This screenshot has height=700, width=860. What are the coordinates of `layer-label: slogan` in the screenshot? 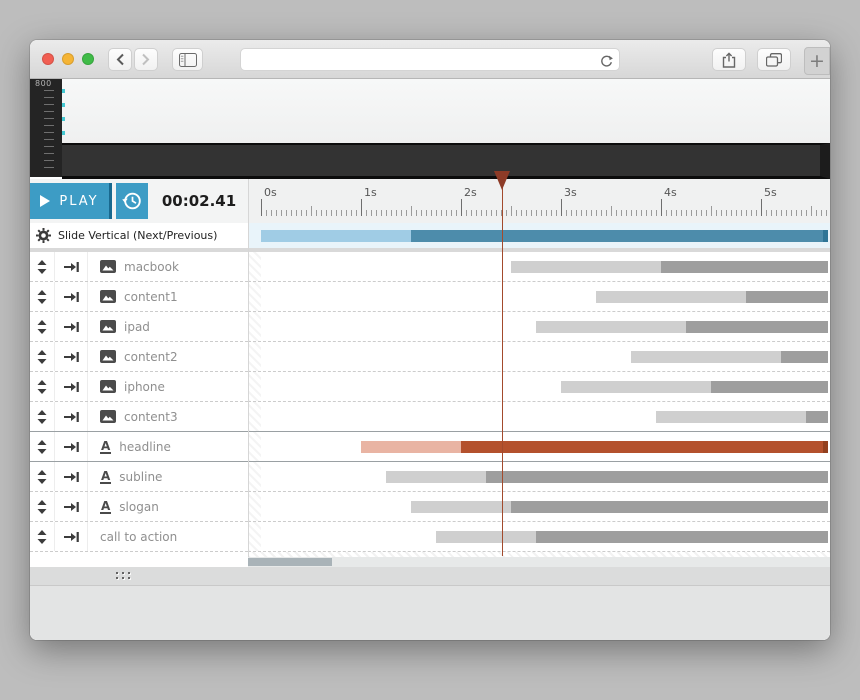 It's located at (139, 506).